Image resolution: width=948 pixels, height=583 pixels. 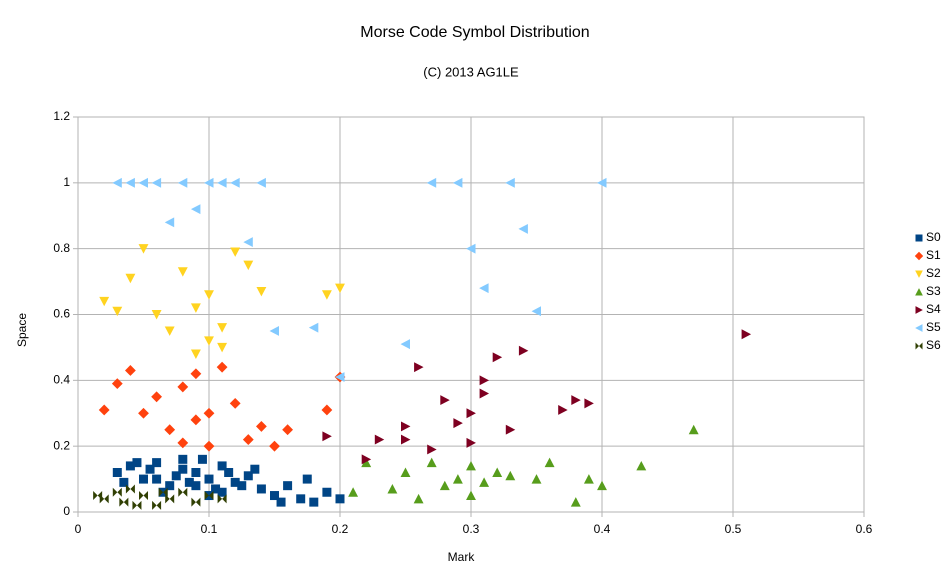 I want to click on legend-label: S4, so click(x=933, y=309).